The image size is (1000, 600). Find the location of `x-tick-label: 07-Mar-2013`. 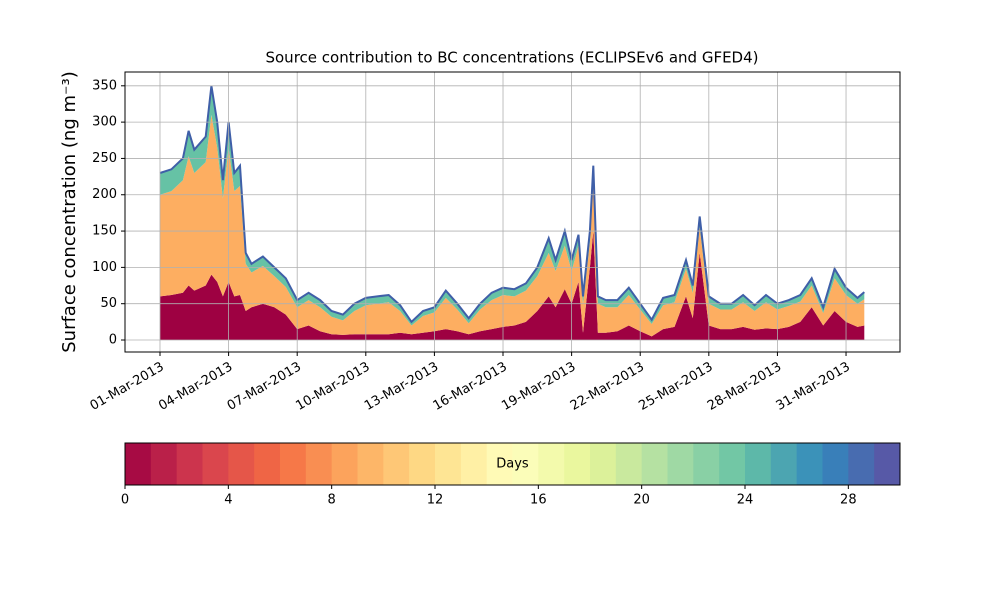

x-tick-label: 07-Mar-2013 is located at coordinates (264, 387).